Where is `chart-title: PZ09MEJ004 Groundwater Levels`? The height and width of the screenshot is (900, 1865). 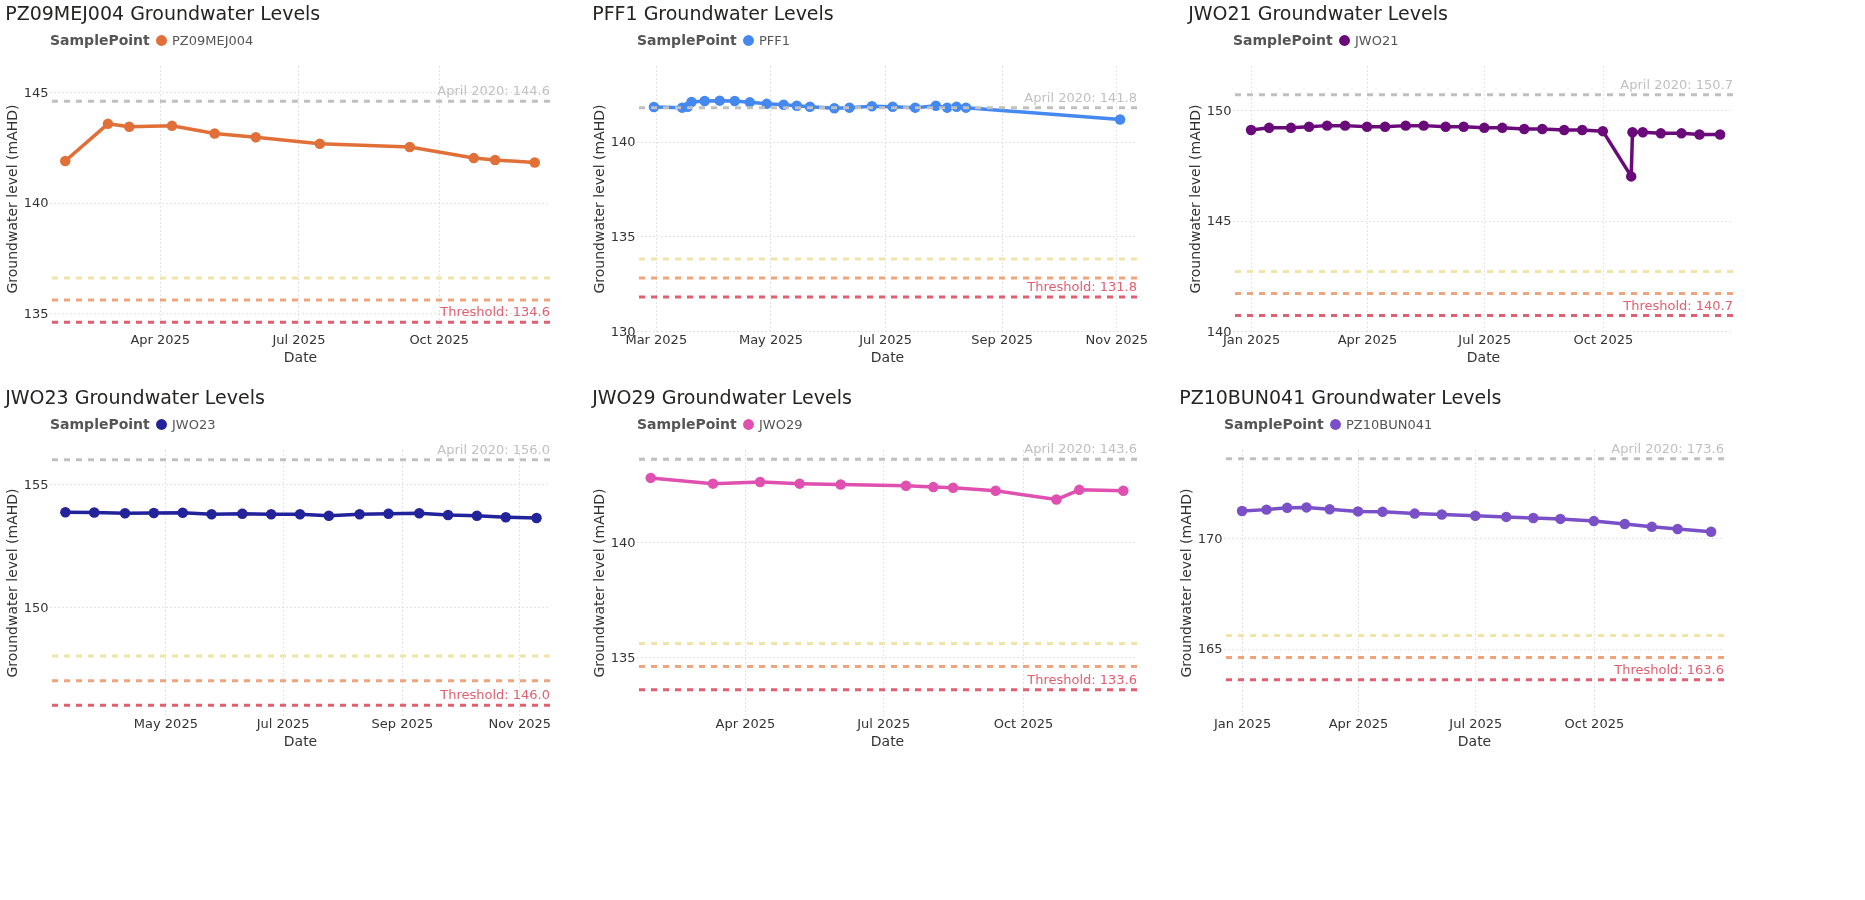 chart-title: PZ09MEJ004 Groundwater Levels is located at coordinates (163, 13).